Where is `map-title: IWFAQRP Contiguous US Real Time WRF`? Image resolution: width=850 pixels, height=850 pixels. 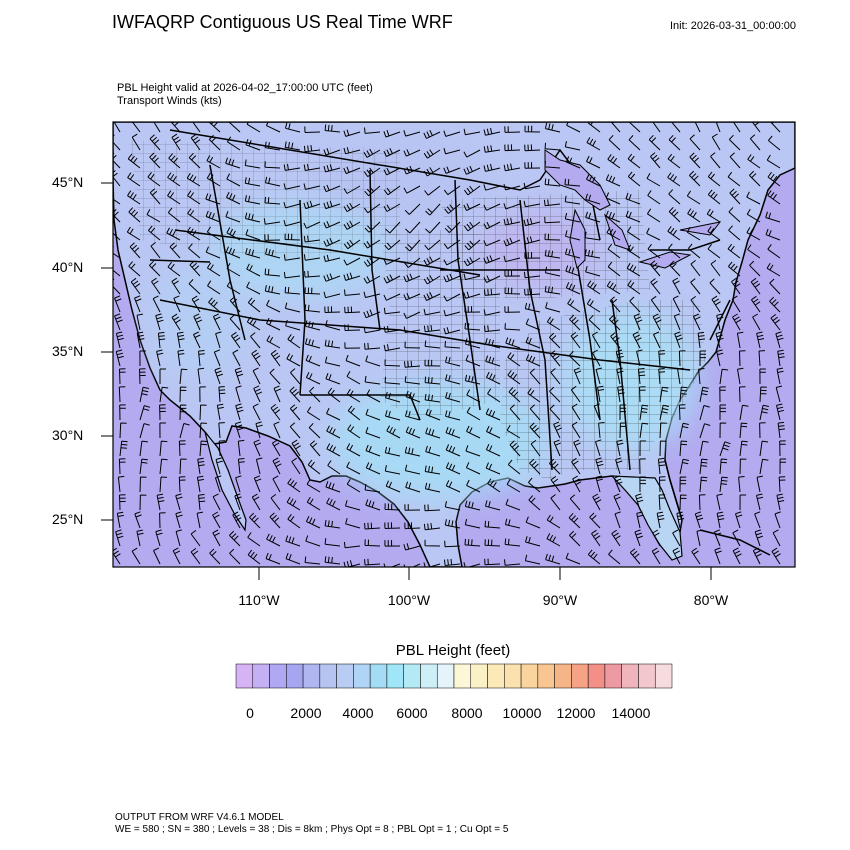
map-title: IWFAQRP Contiguous US Real Time WRF is located at coordinates (282, 22).